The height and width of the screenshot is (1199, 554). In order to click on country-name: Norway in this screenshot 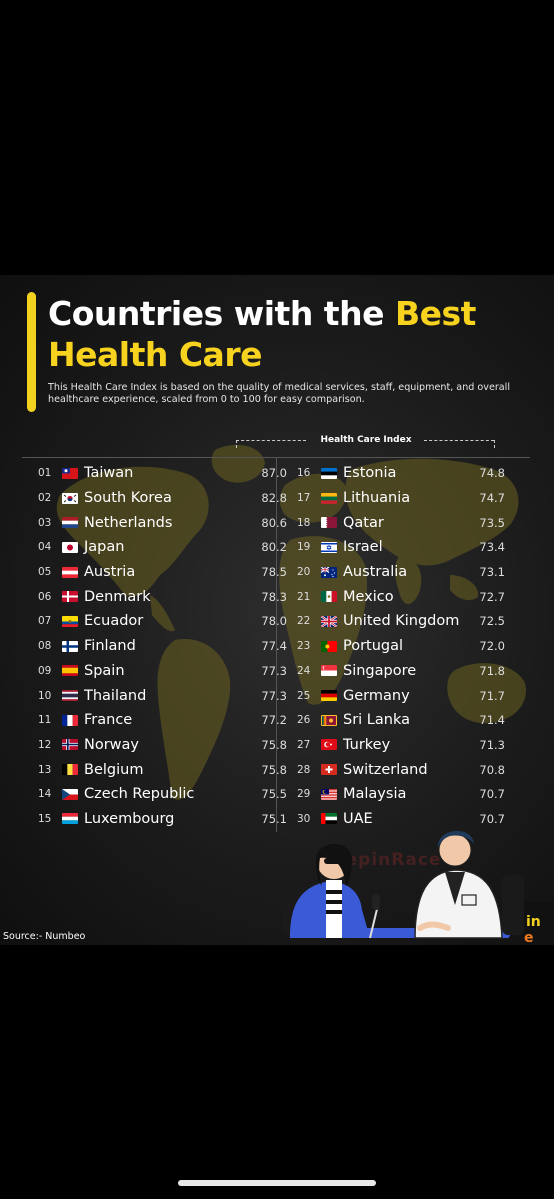, I will do `click(112, 744)`.